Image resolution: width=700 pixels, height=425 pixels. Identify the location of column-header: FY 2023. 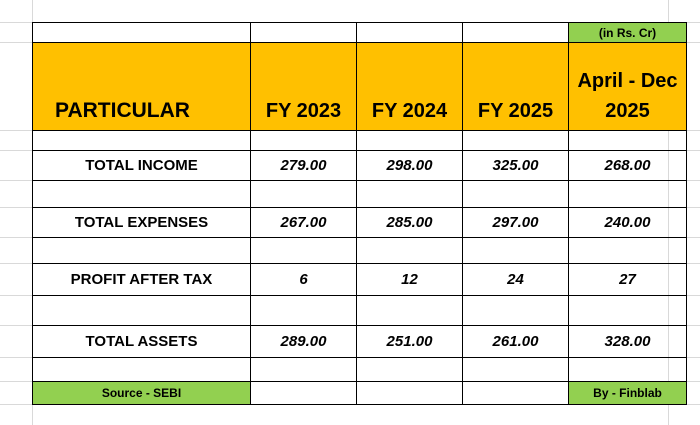
(303, 86).